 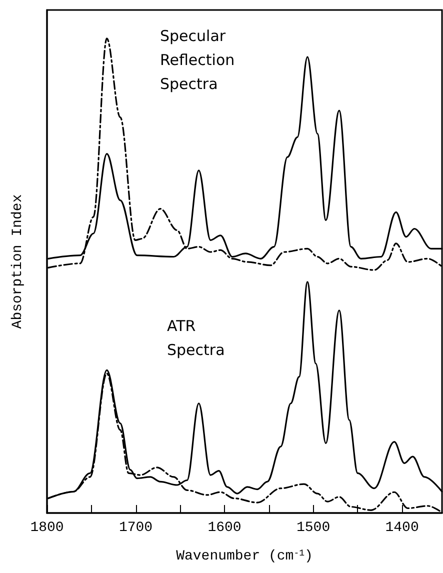 I want to click on annotation: Specular Reflection Spectra, so click(x=197, y=60).